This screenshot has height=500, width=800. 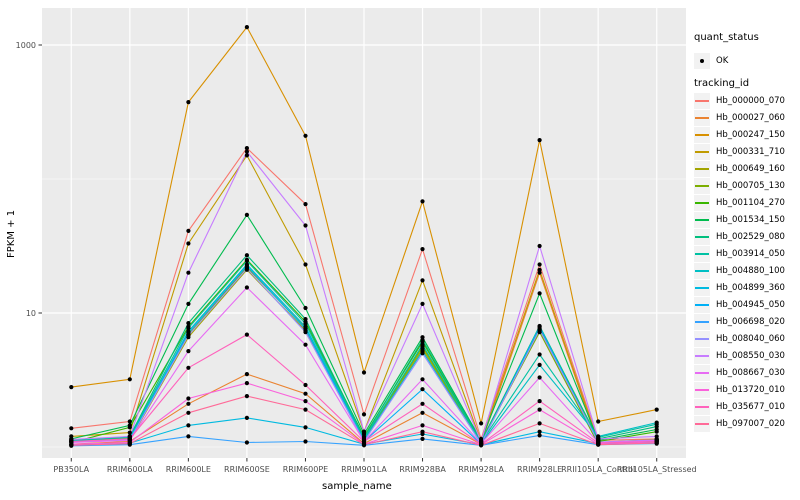 I want to click on x-tick-label: RRIM600PE, so click(x=306, y=469).